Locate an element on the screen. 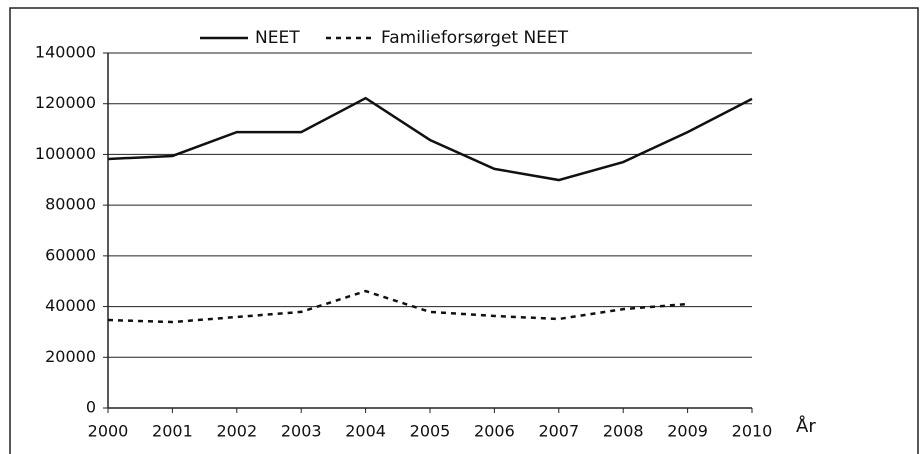  y-tick-label: 140000 is located at coordinates (65, 52).